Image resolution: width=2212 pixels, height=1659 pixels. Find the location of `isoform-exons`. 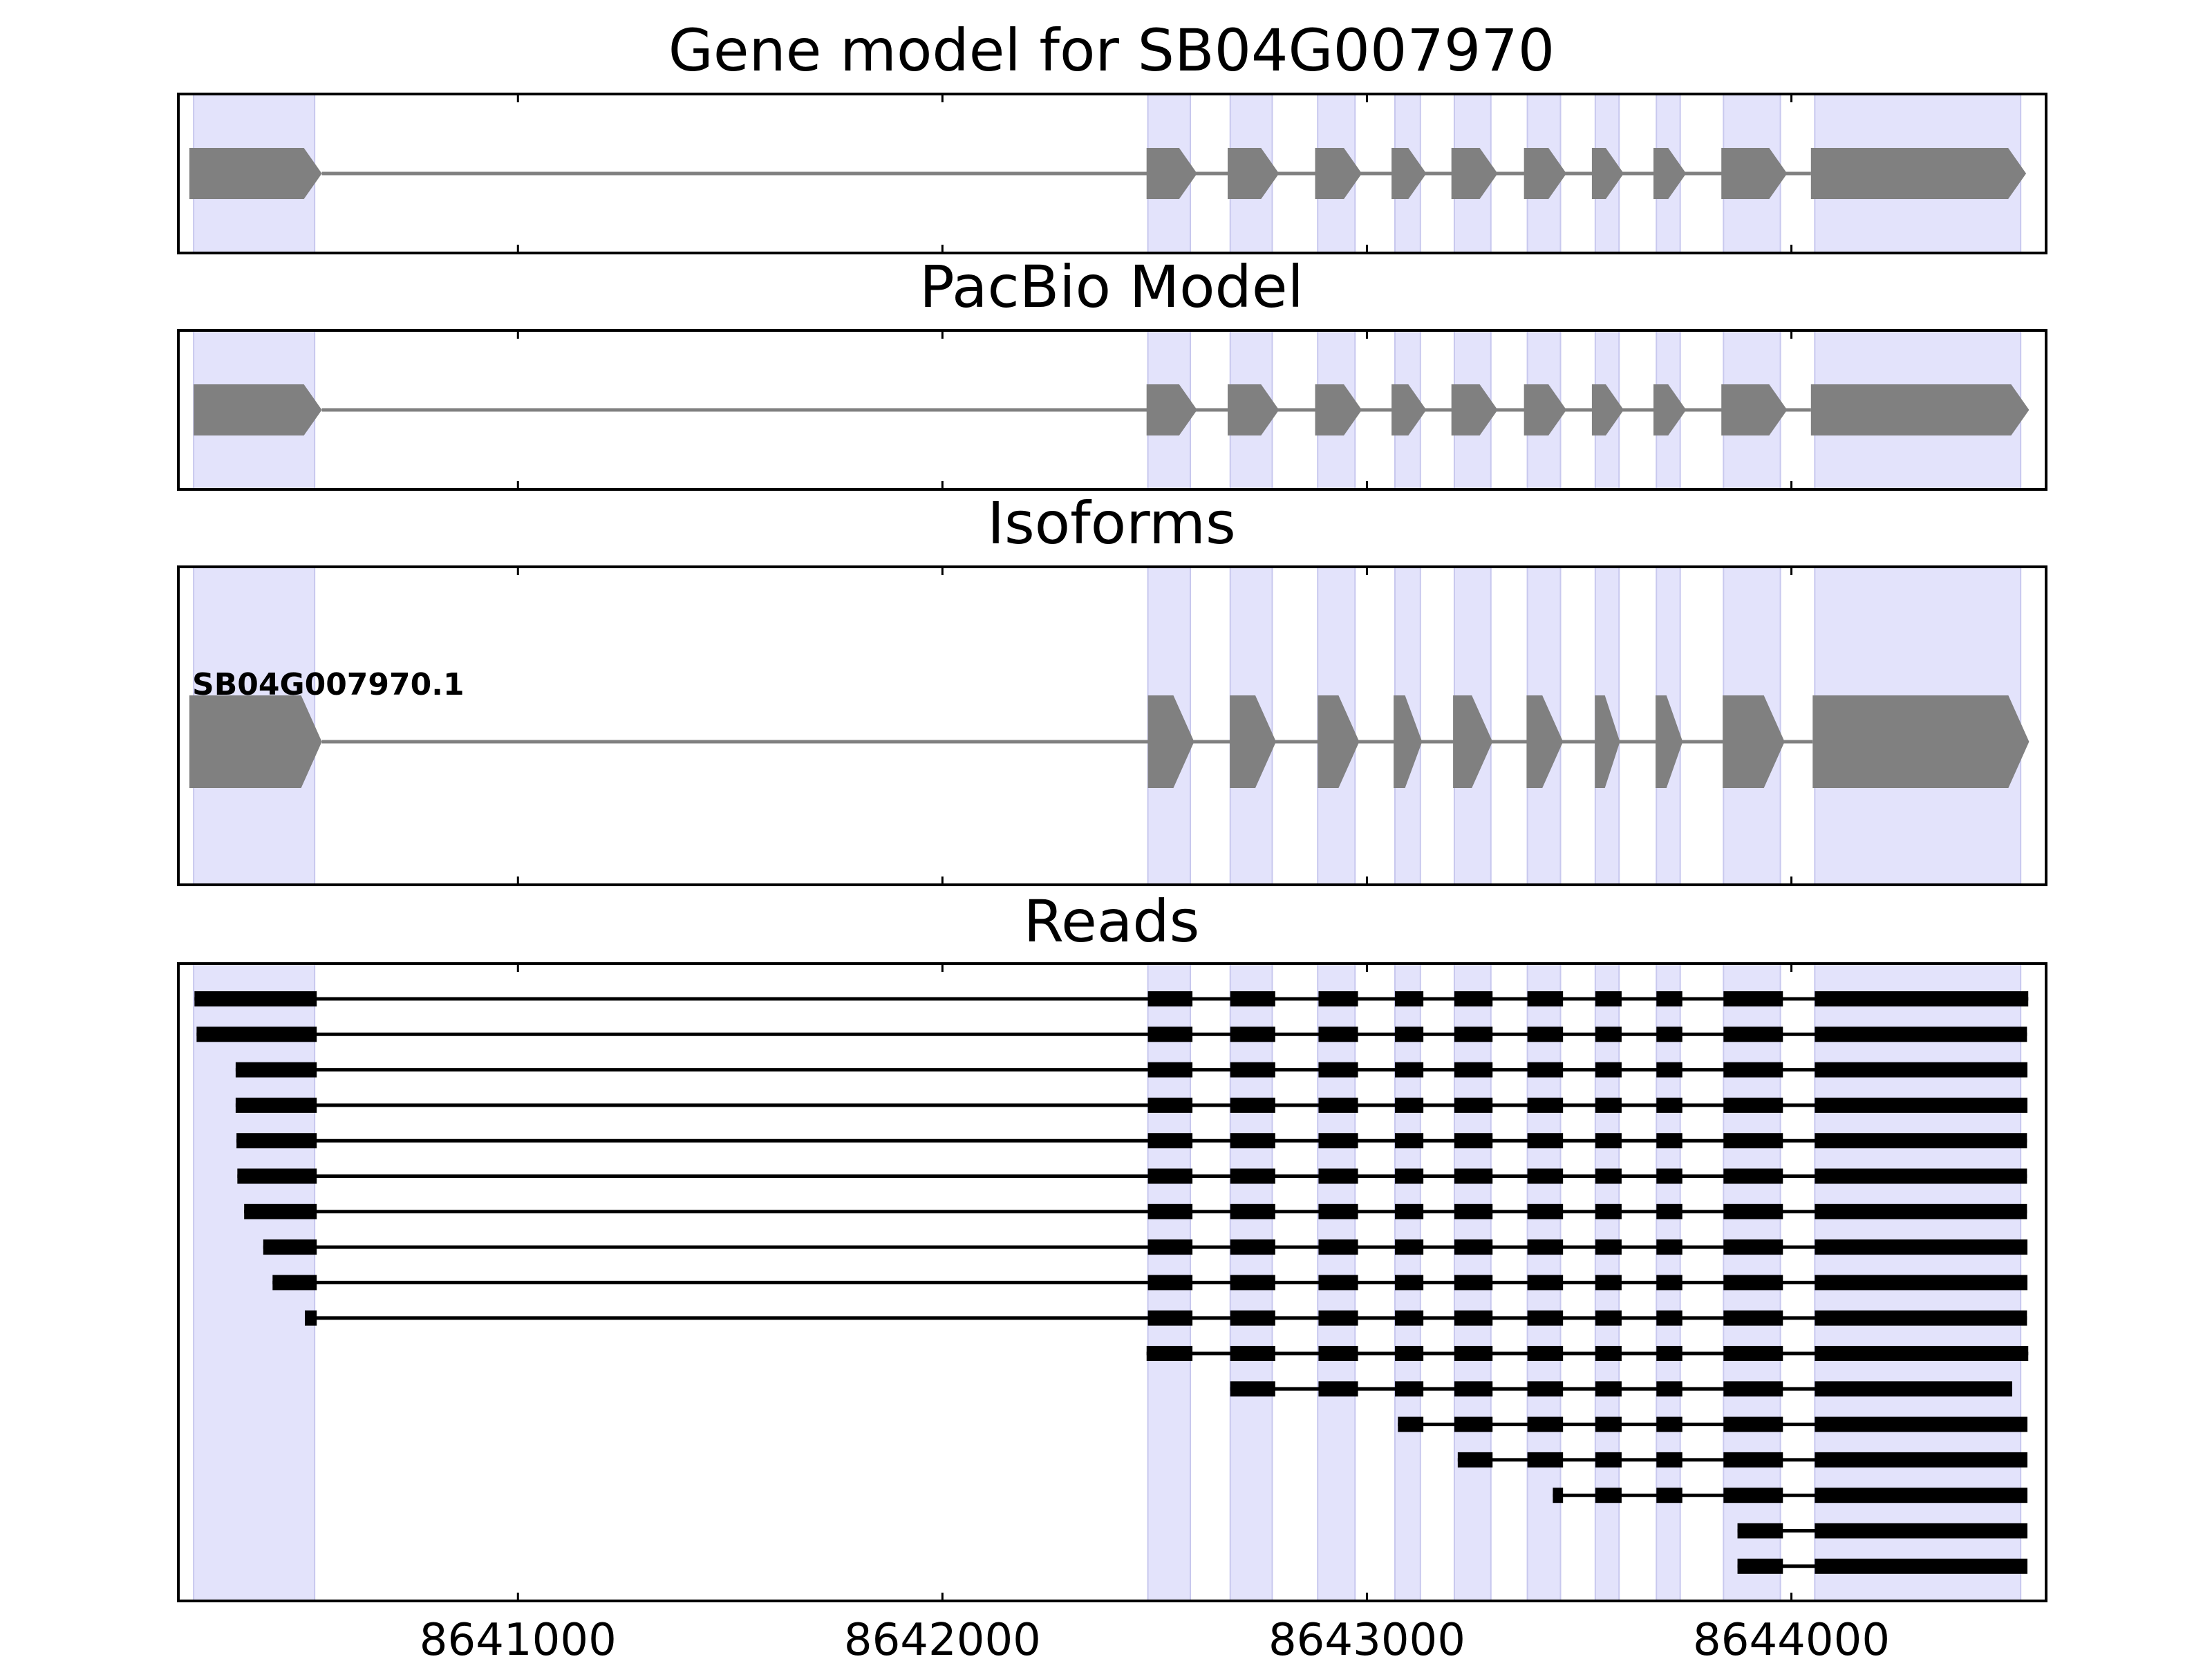

isoform-exons is located at coordinates (1110, 742).